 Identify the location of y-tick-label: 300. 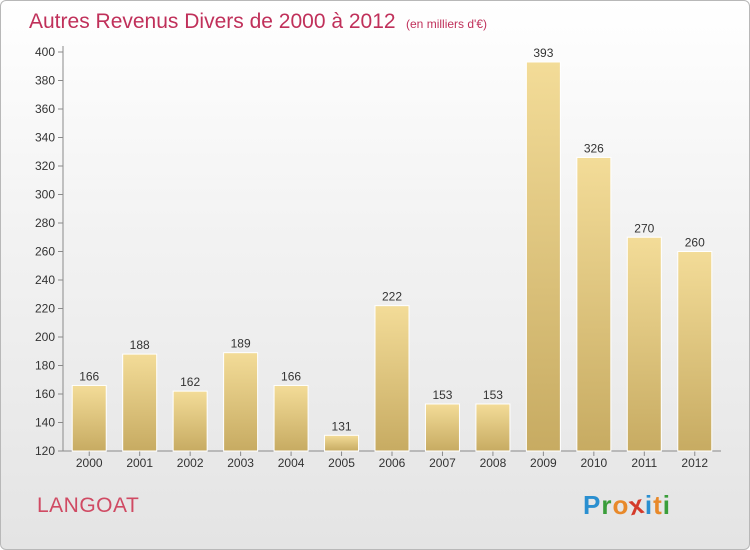
(45, 195).